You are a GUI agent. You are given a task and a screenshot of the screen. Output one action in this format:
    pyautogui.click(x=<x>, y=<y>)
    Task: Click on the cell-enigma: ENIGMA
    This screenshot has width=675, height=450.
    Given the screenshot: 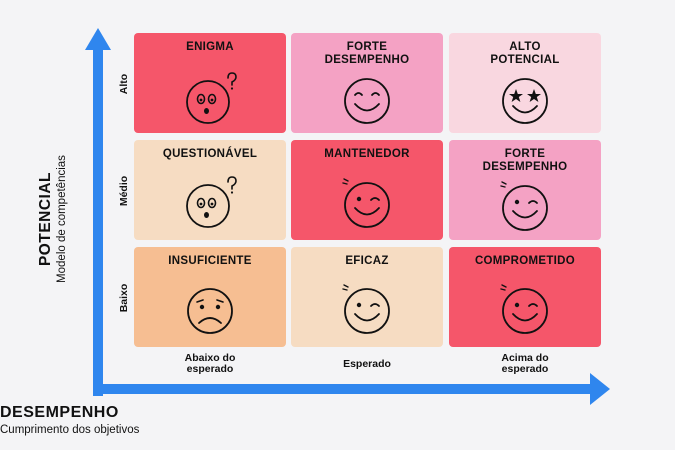 What is the action you would take?
    pyautogui.click(x=210, y=83)
    